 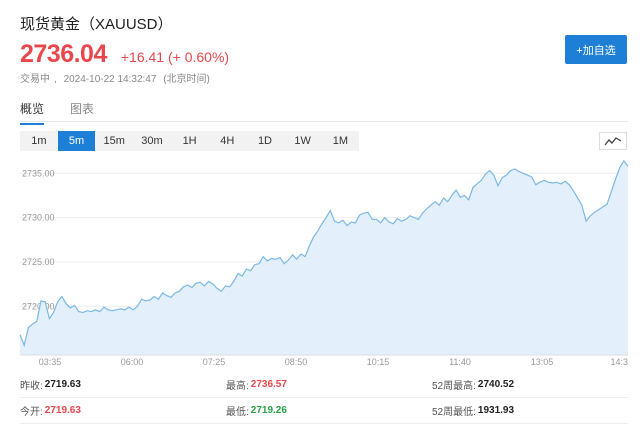 What do you see at coordinates (35, 79) in the screenshot?
I see `trade-status: 交易中` at bounding box center [35, 79].